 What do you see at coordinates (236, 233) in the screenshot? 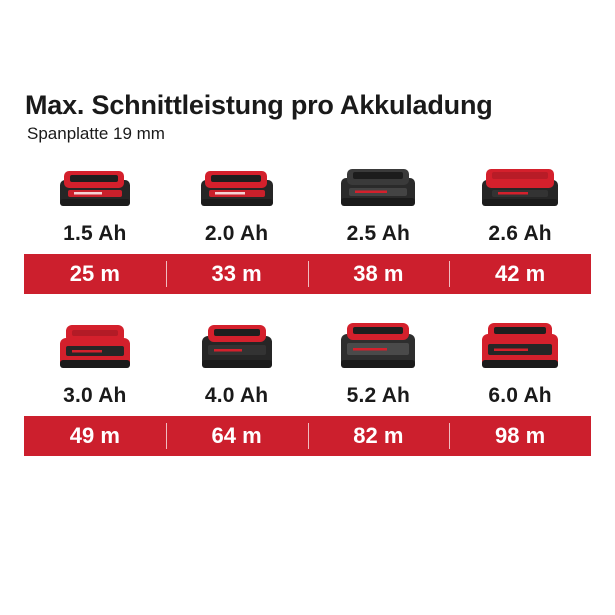
I see `capacity-label: 2.0 Ah` at bounding box center [236, 233].